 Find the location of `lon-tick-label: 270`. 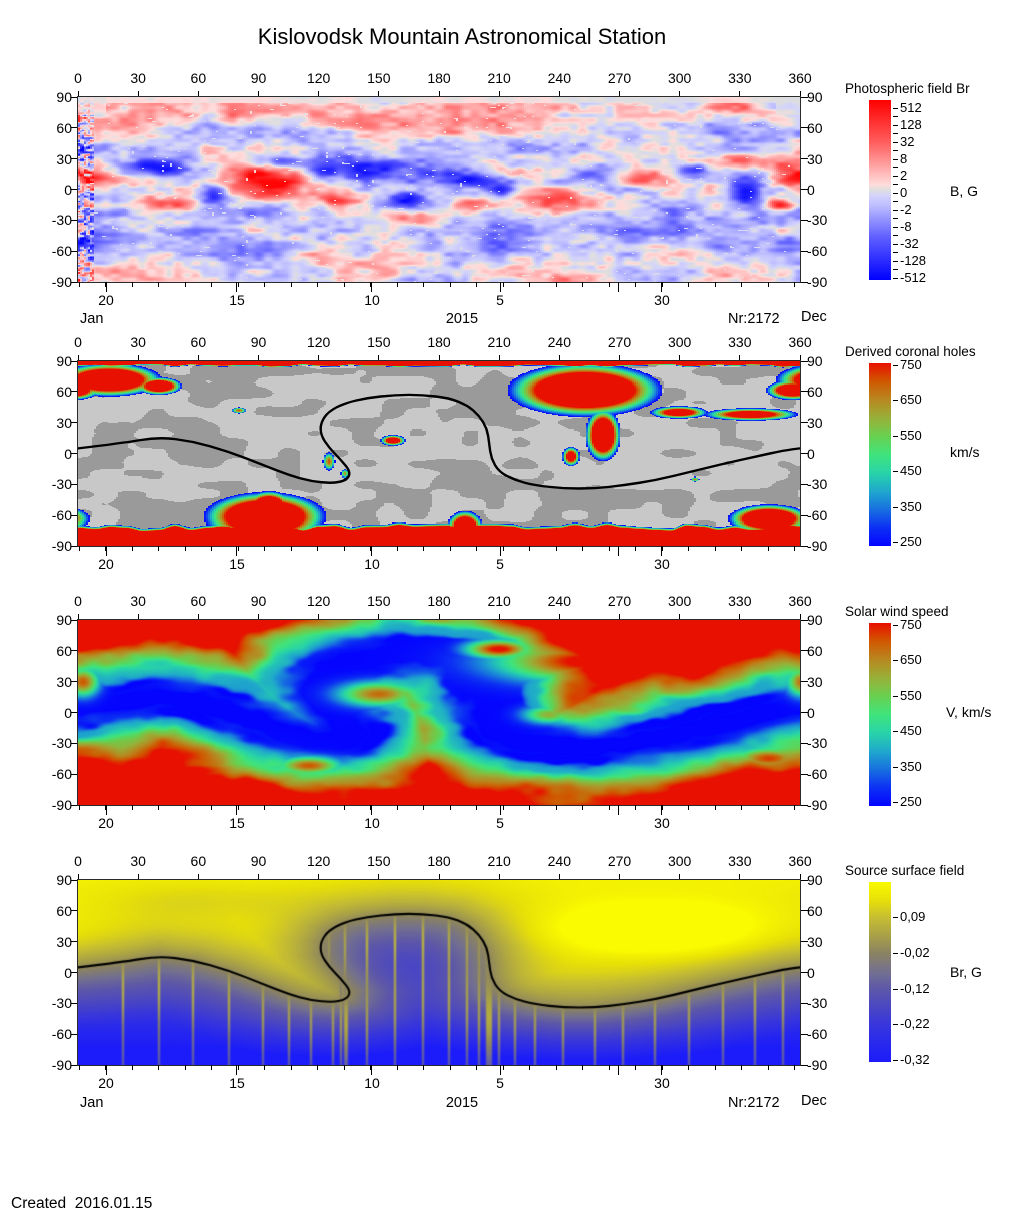

lon-tick-label: 270 is located at coordinates (619, 342).